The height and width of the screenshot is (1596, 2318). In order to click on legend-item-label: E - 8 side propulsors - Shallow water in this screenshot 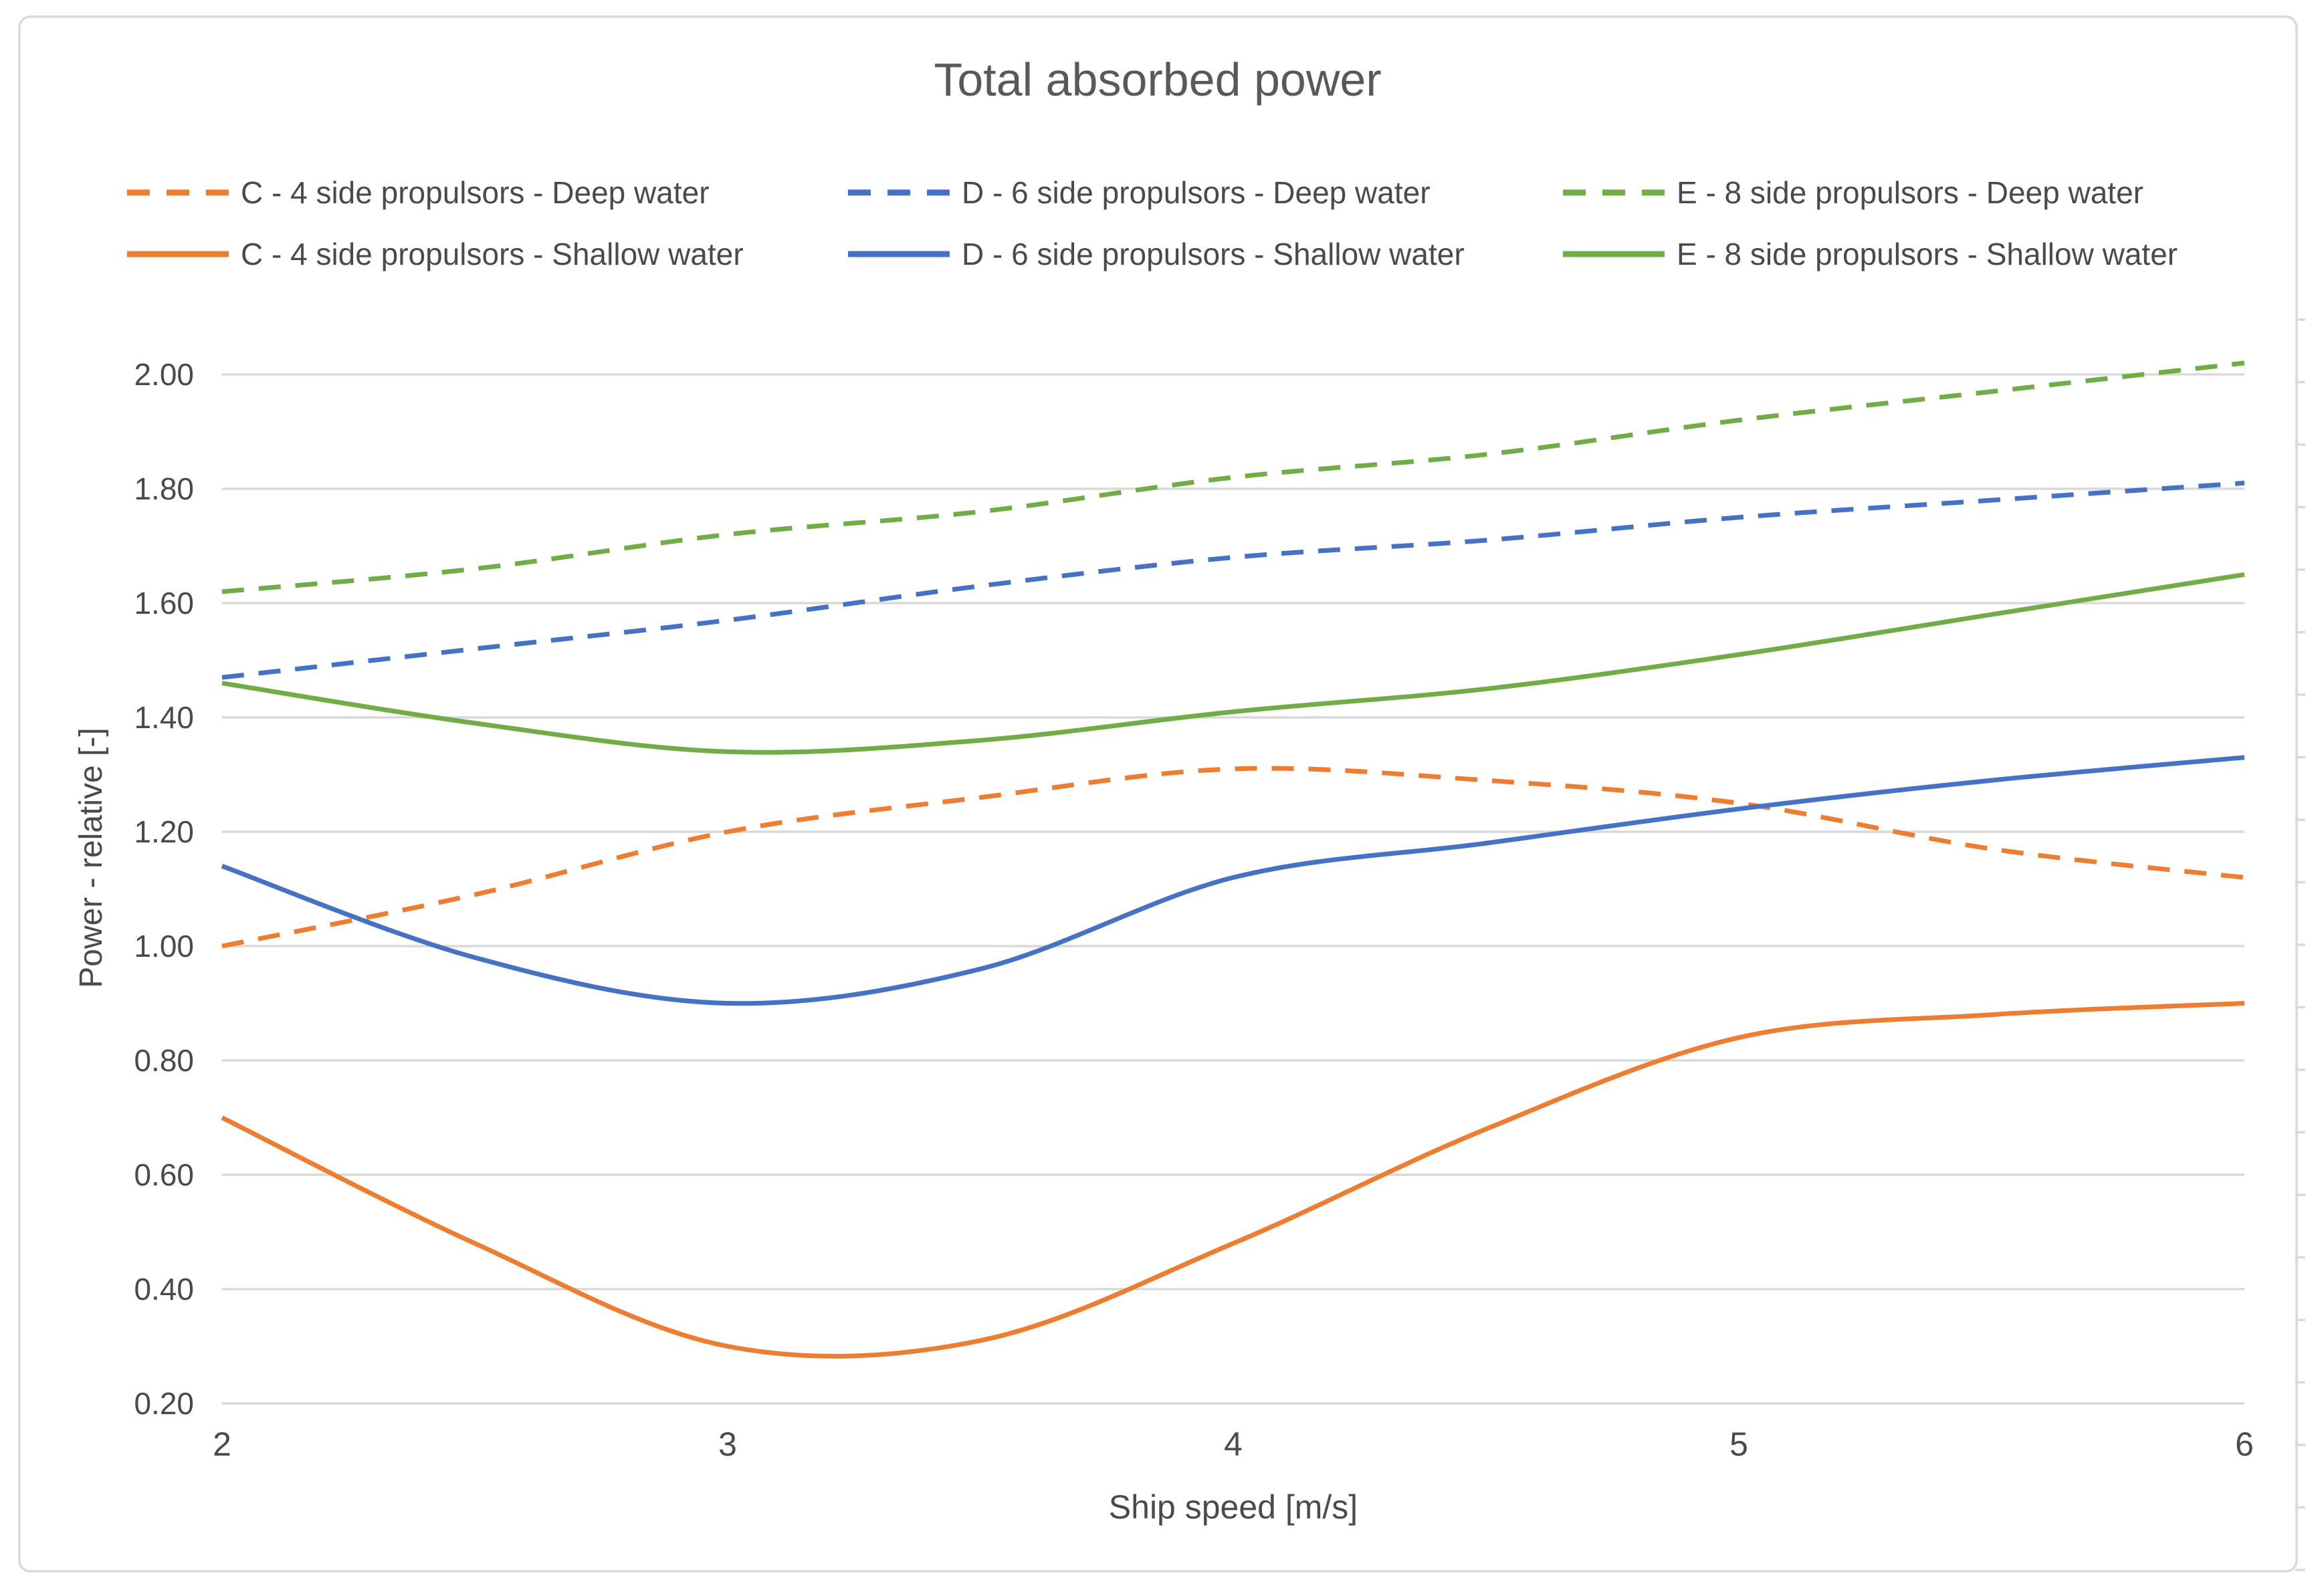, I will do `click(1927, 254)`.